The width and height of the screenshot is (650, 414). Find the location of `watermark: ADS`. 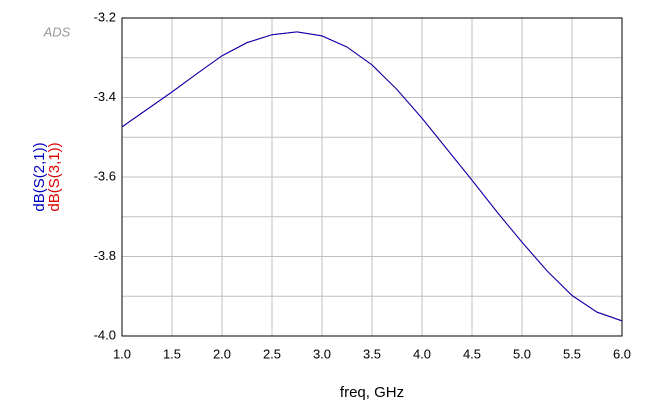

watermark: ADS is located at coordinates (57, 31).